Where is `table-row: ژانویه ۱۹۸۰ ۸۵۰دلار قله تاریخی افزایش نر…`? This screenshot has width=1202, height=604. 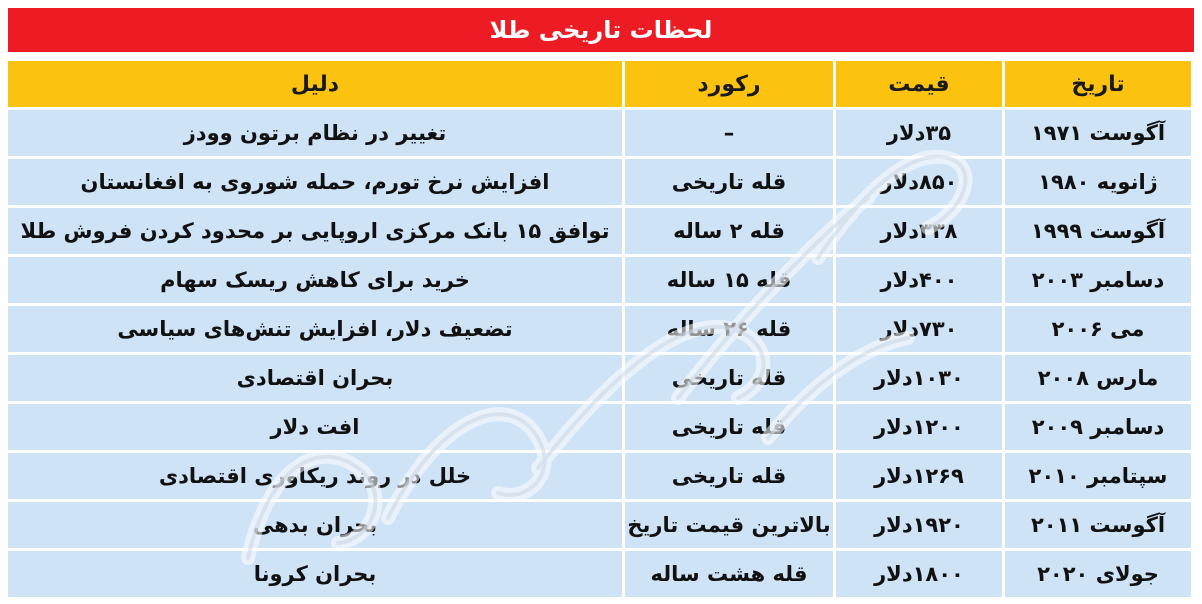 table-row: ژانویه ۱۹۸۰ ۸۵۰دلار قله تاریخی افزایش نر… is located at coordinates (599, 182).